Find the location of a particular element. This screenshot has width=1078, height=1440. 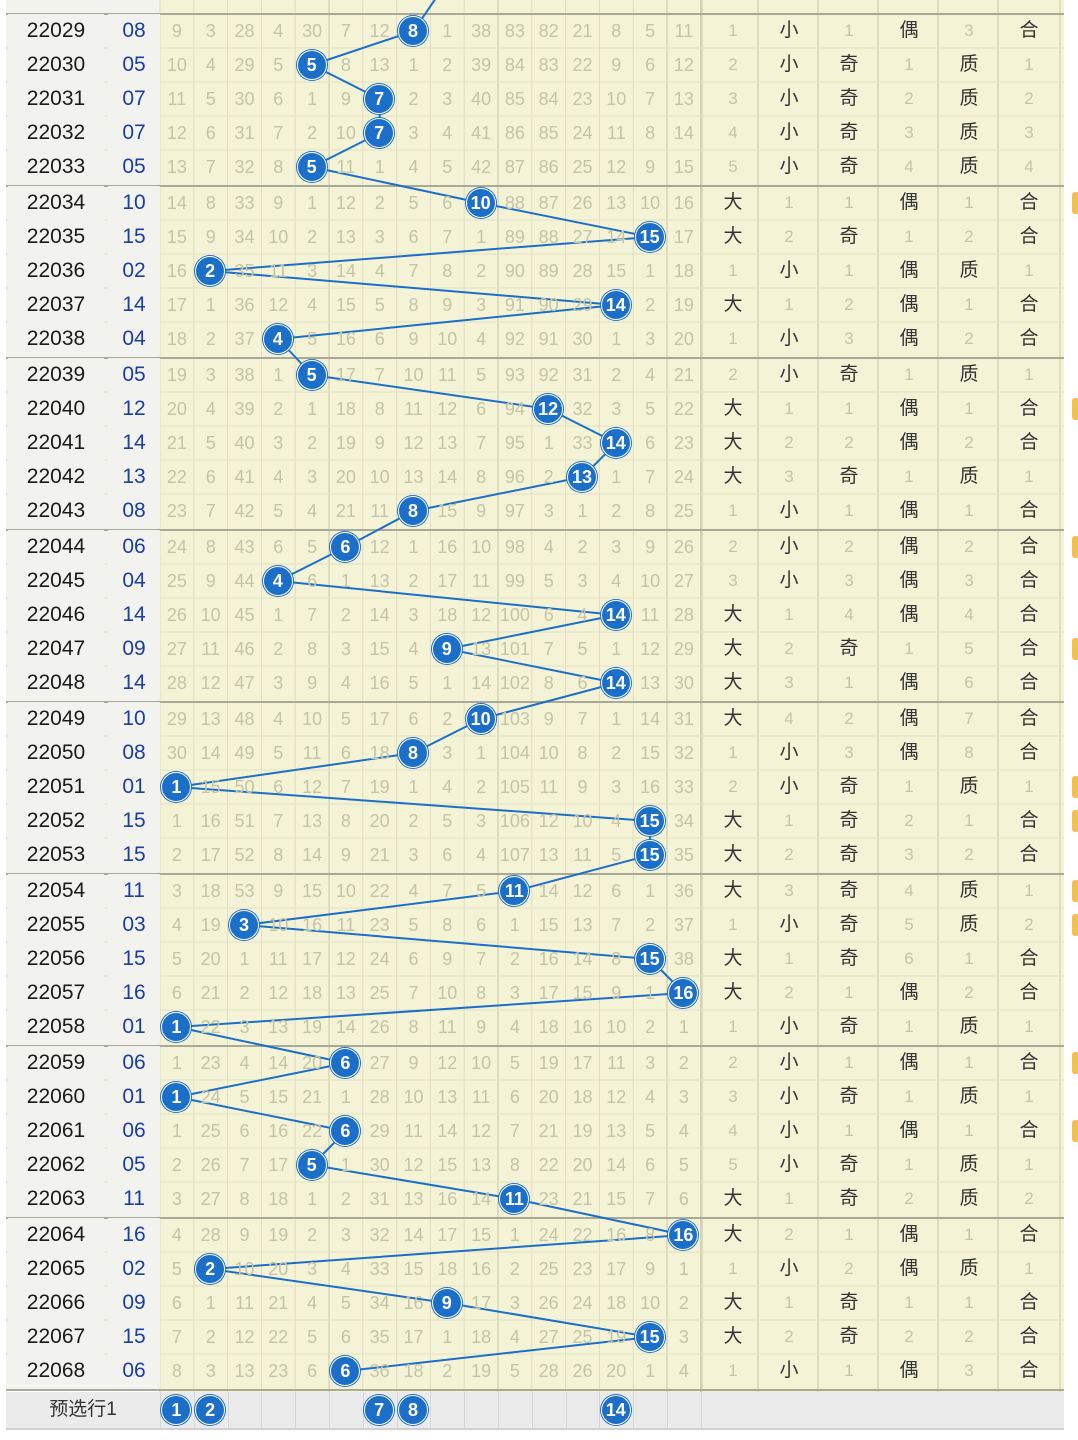

omission-value: 17 is located at coordinates (548, 993).